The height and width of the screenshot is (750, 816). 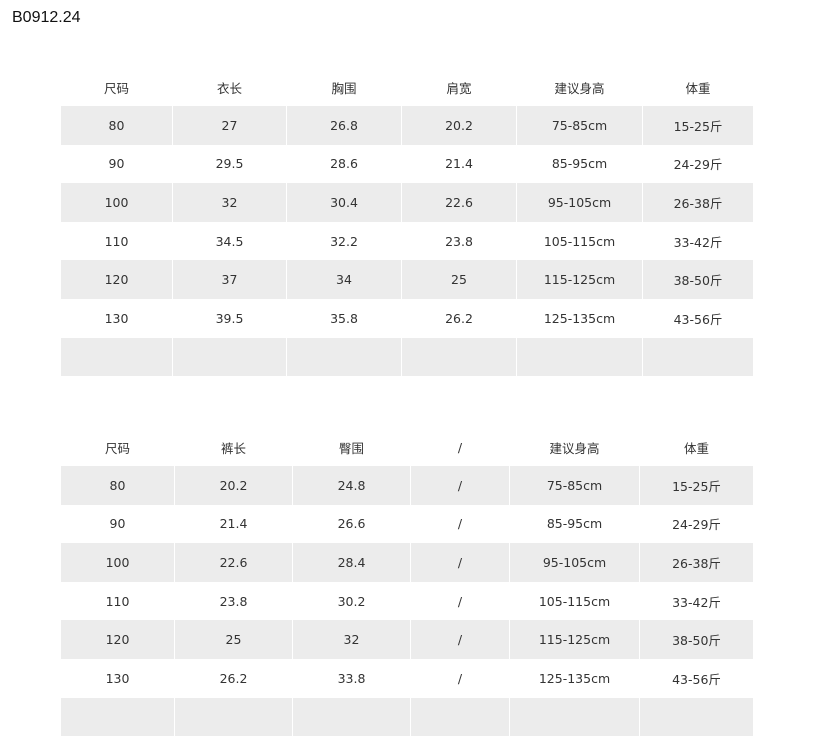 What do you see at coordinates (407, 318) in the screenshot?
I see `table-row: 130 39.5 35.8 26.2 125-135cm 43-56斤` at bounding box center [407, 318].